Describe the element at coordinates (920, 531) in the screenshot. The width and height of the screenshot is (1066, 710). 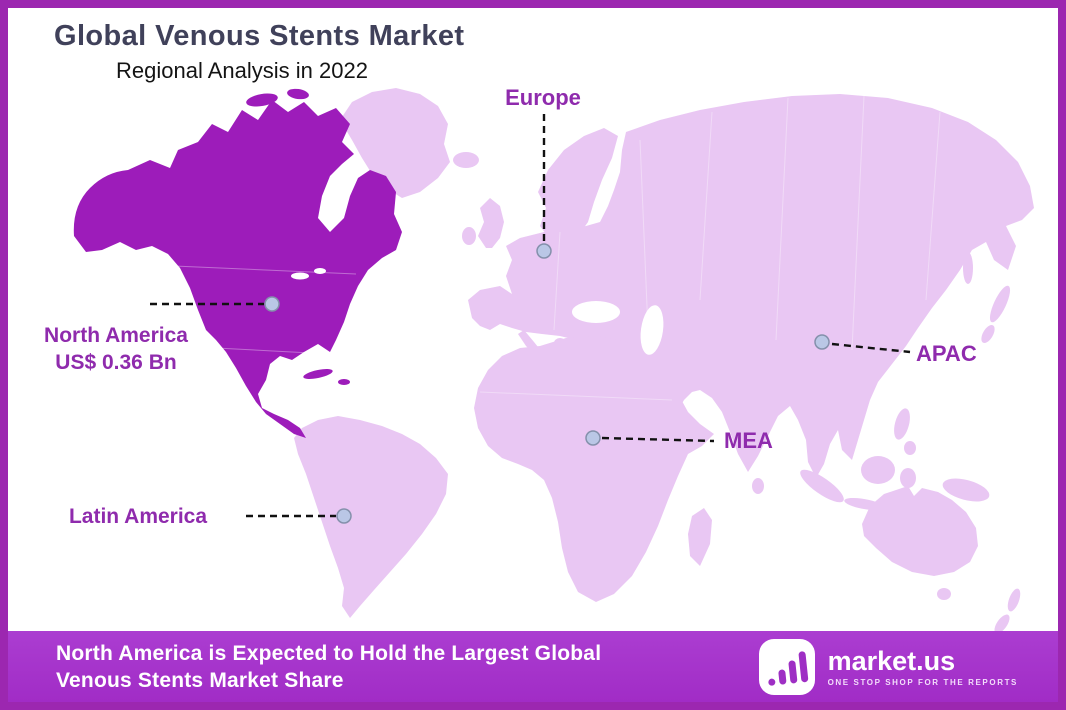
I see `continent-australia` at that location.